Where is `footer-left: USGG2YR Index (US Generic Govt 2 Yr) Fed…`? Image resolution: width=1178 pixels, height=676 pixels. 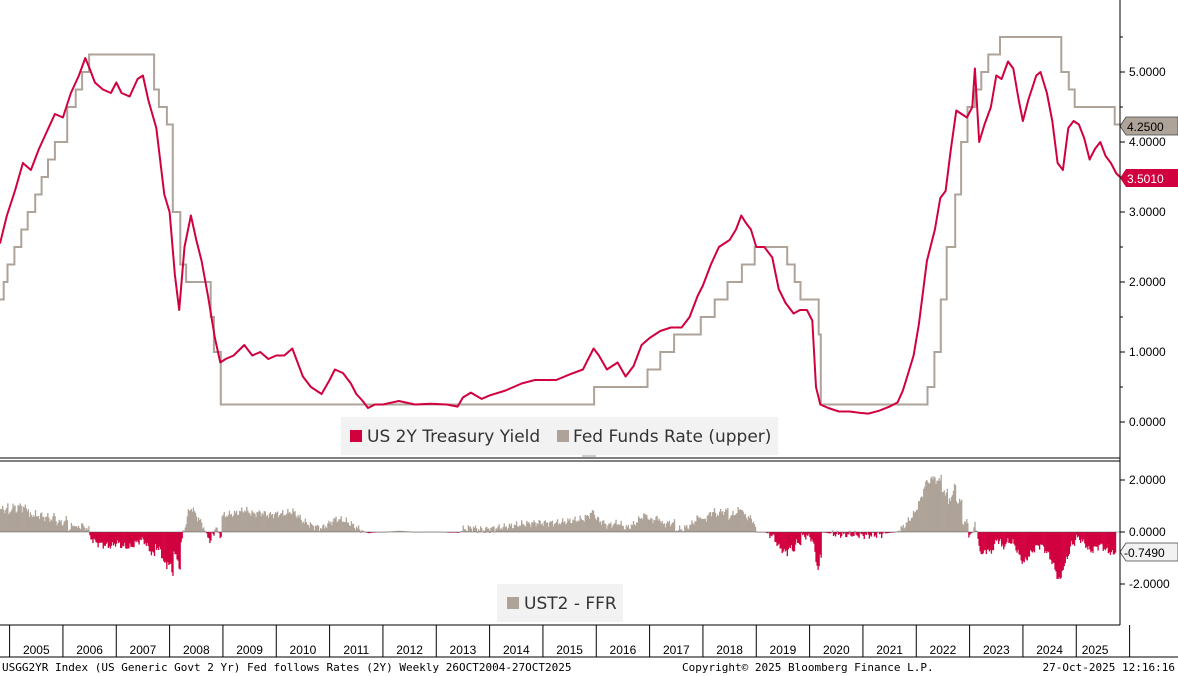
footer-left: USGG2YR Index (US Generic Govt 2 Yr) Fed… is located at coordinates (287, 667).